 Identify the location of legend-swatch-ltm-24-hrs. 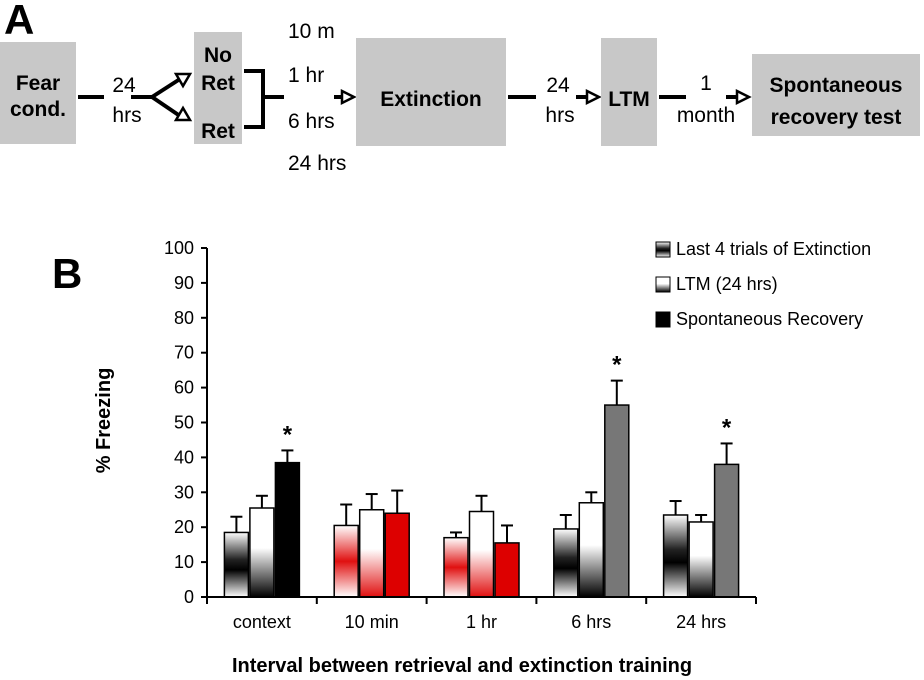
(663, 284).